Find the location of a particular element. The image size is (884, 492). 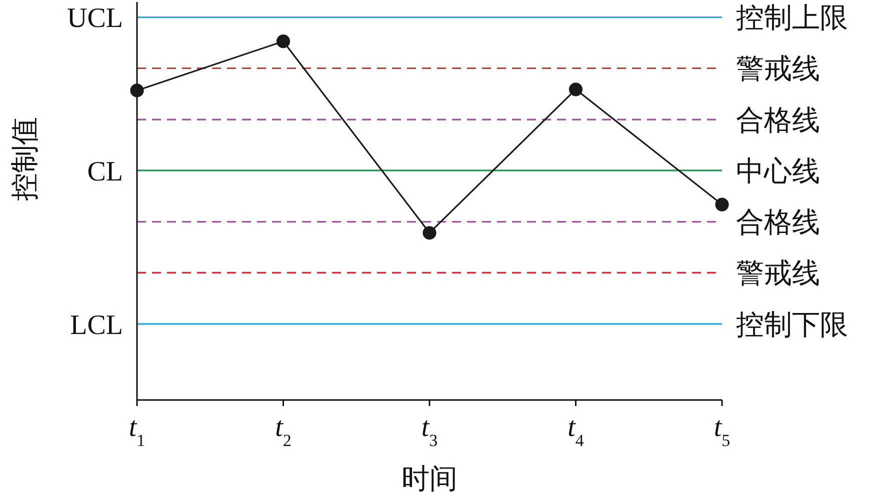

ref-line-label: 控制上限 is located at coordinates (792, 18).